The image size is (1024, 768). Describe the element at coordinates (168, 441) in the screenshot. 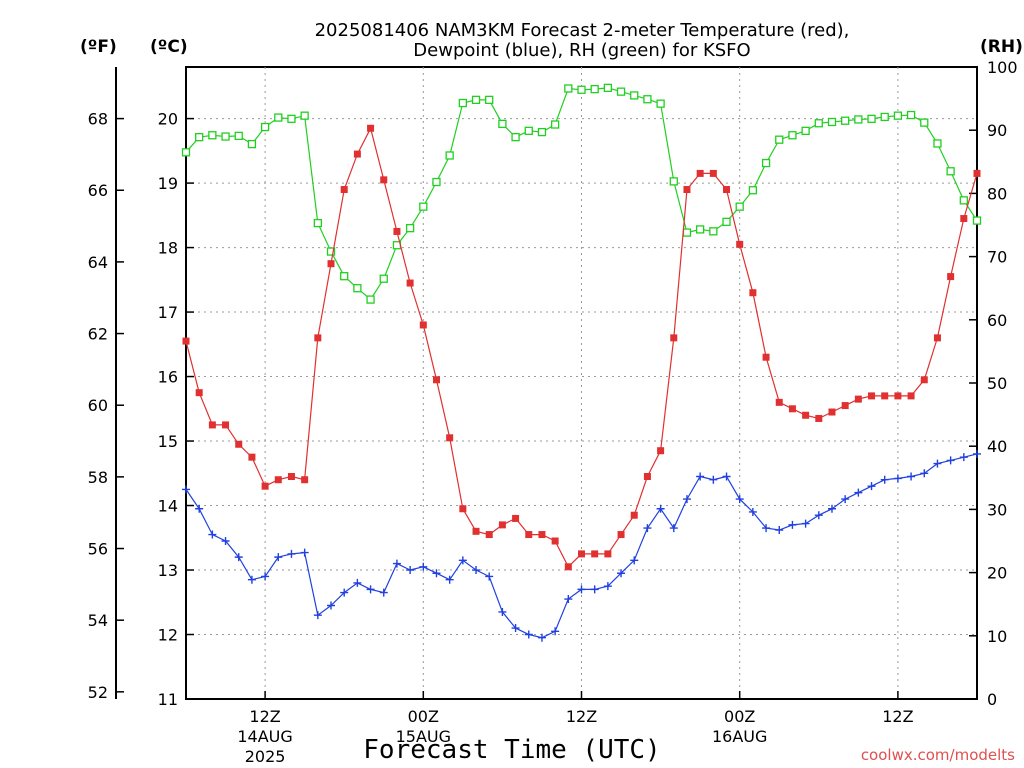

I see `c-tick-label: 15` at that location.